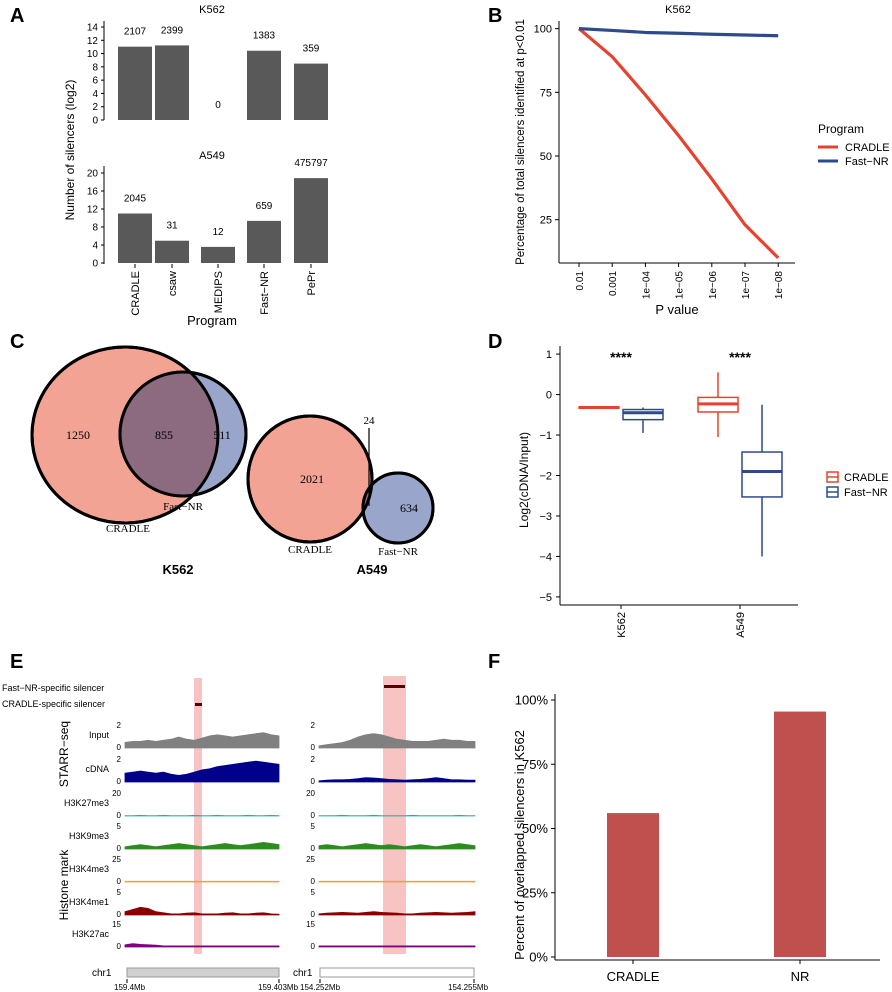 The height and width of the screenshot is (992, 892). I want to click on panel-d-y-tick-label: −1, so click(545, 436).